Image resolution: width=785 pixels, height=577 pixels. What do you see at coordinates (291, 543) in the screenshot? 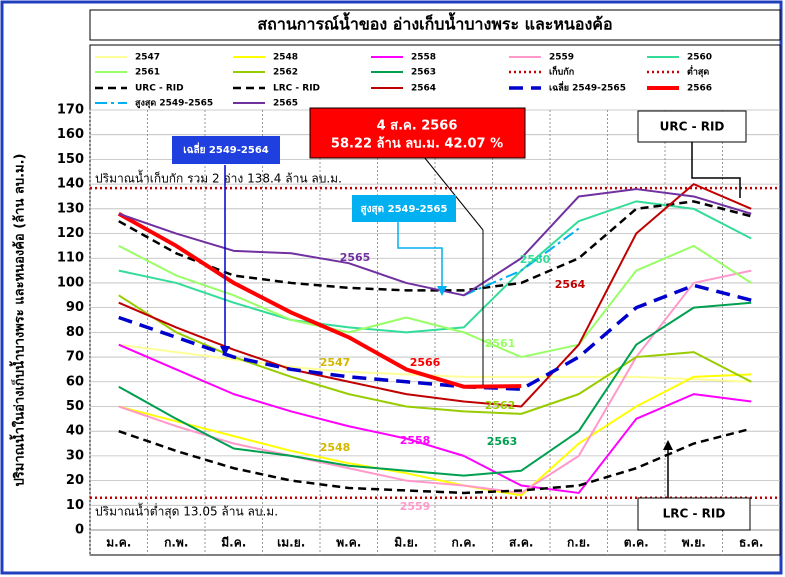
I see `x-tick-label: เม.ย.` at bounding box center [291, 543].